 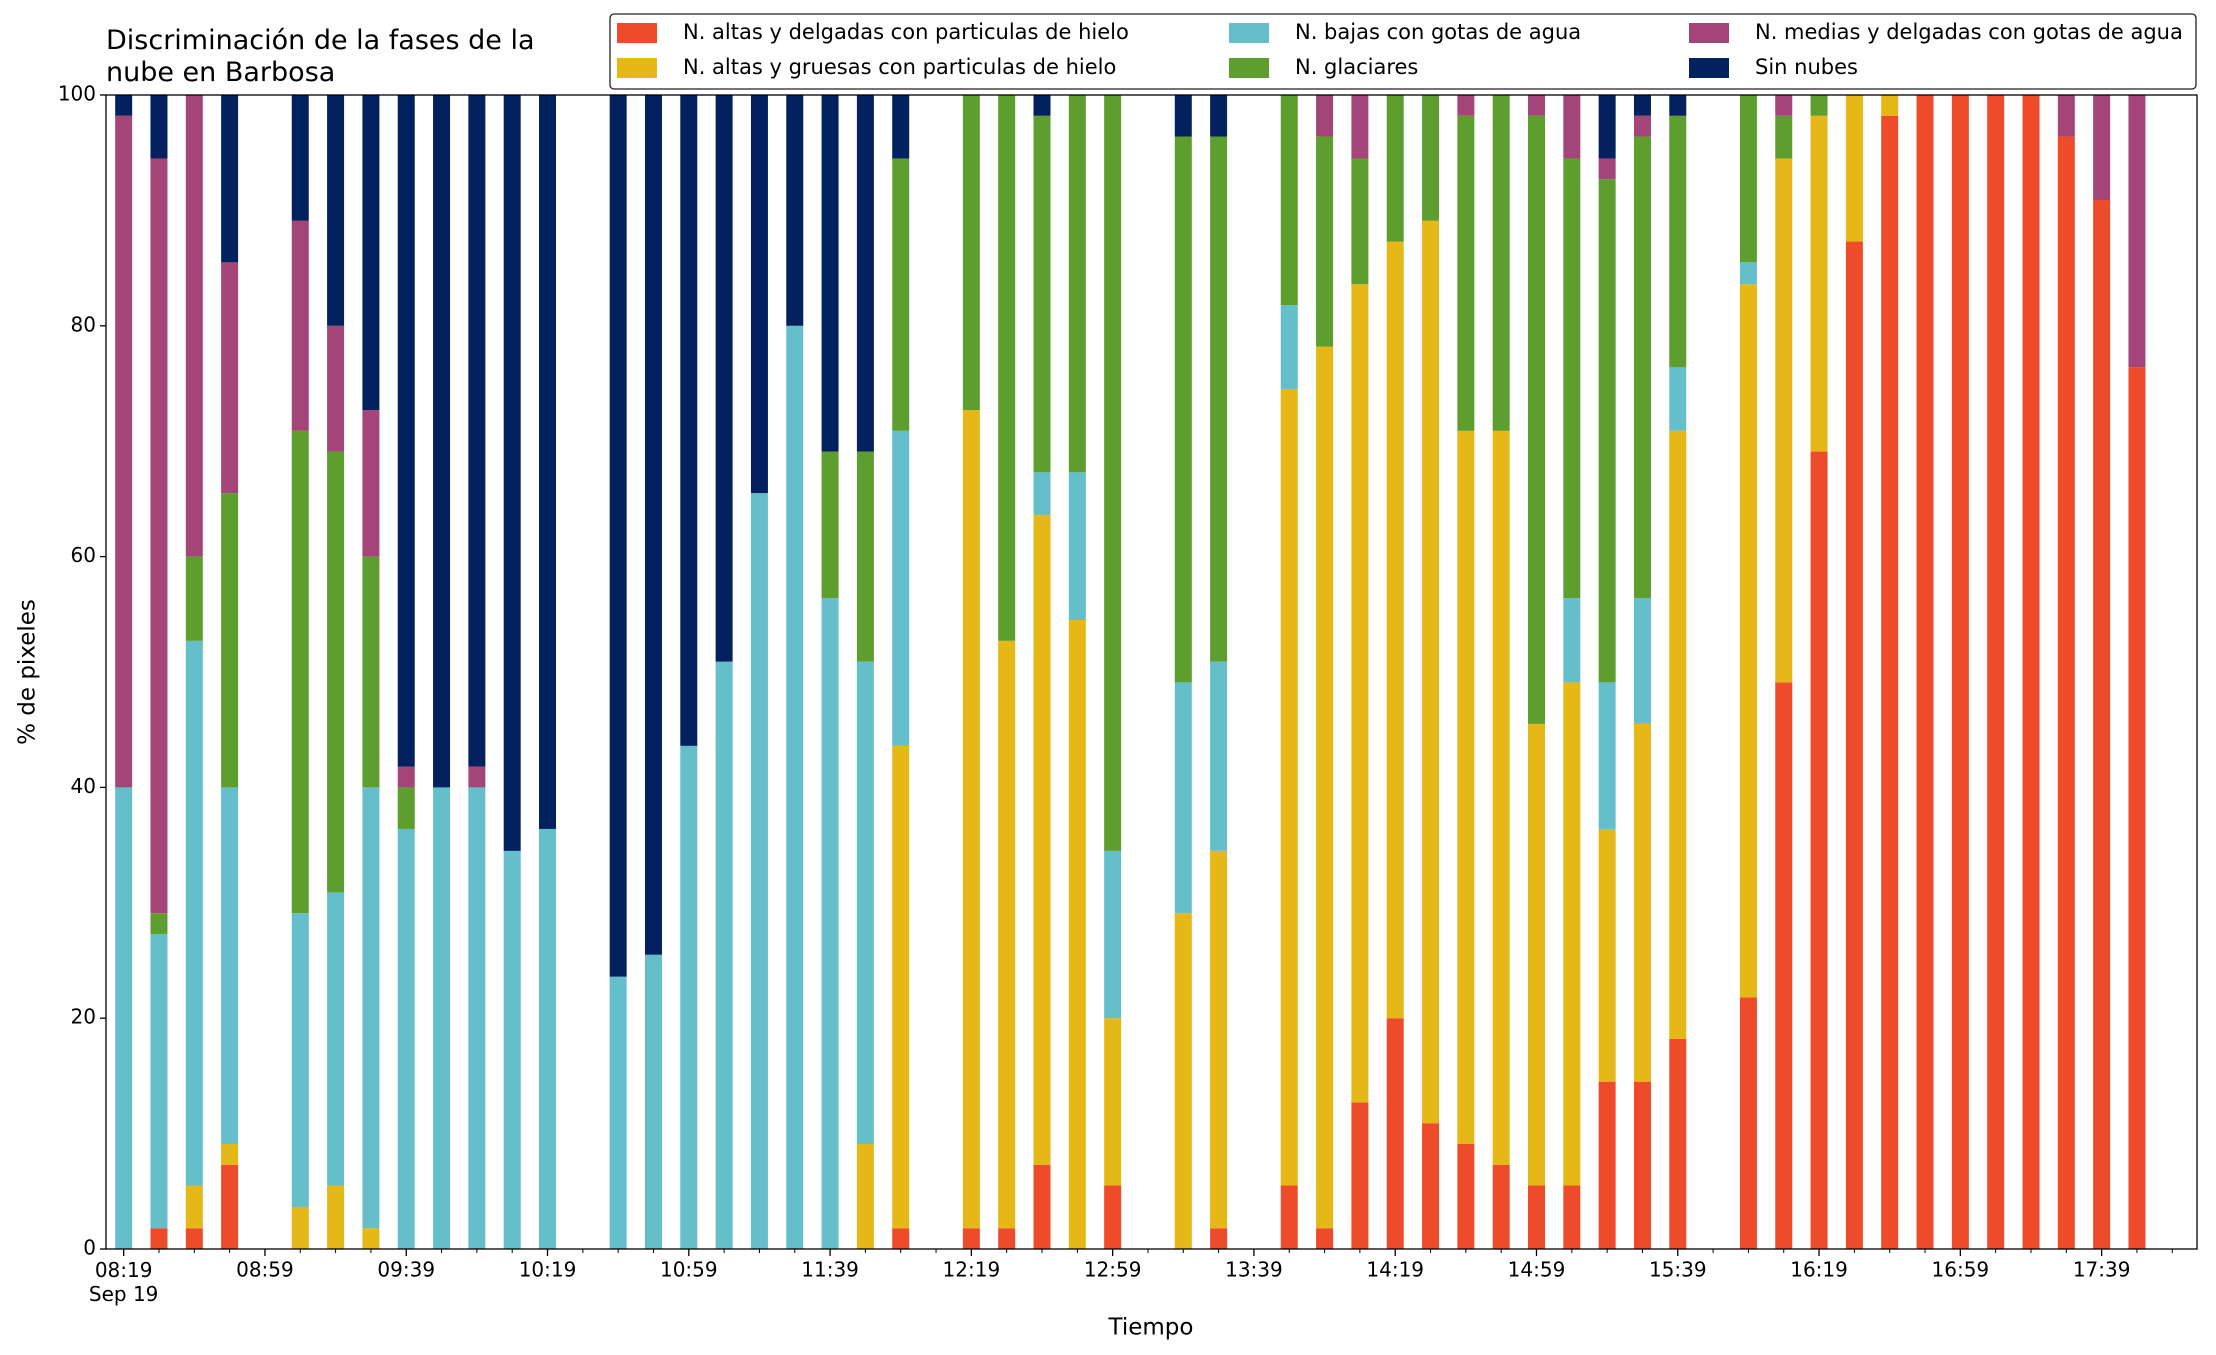 I want to click on x-tick-label: 12:19, so click(x=972, y=1270).